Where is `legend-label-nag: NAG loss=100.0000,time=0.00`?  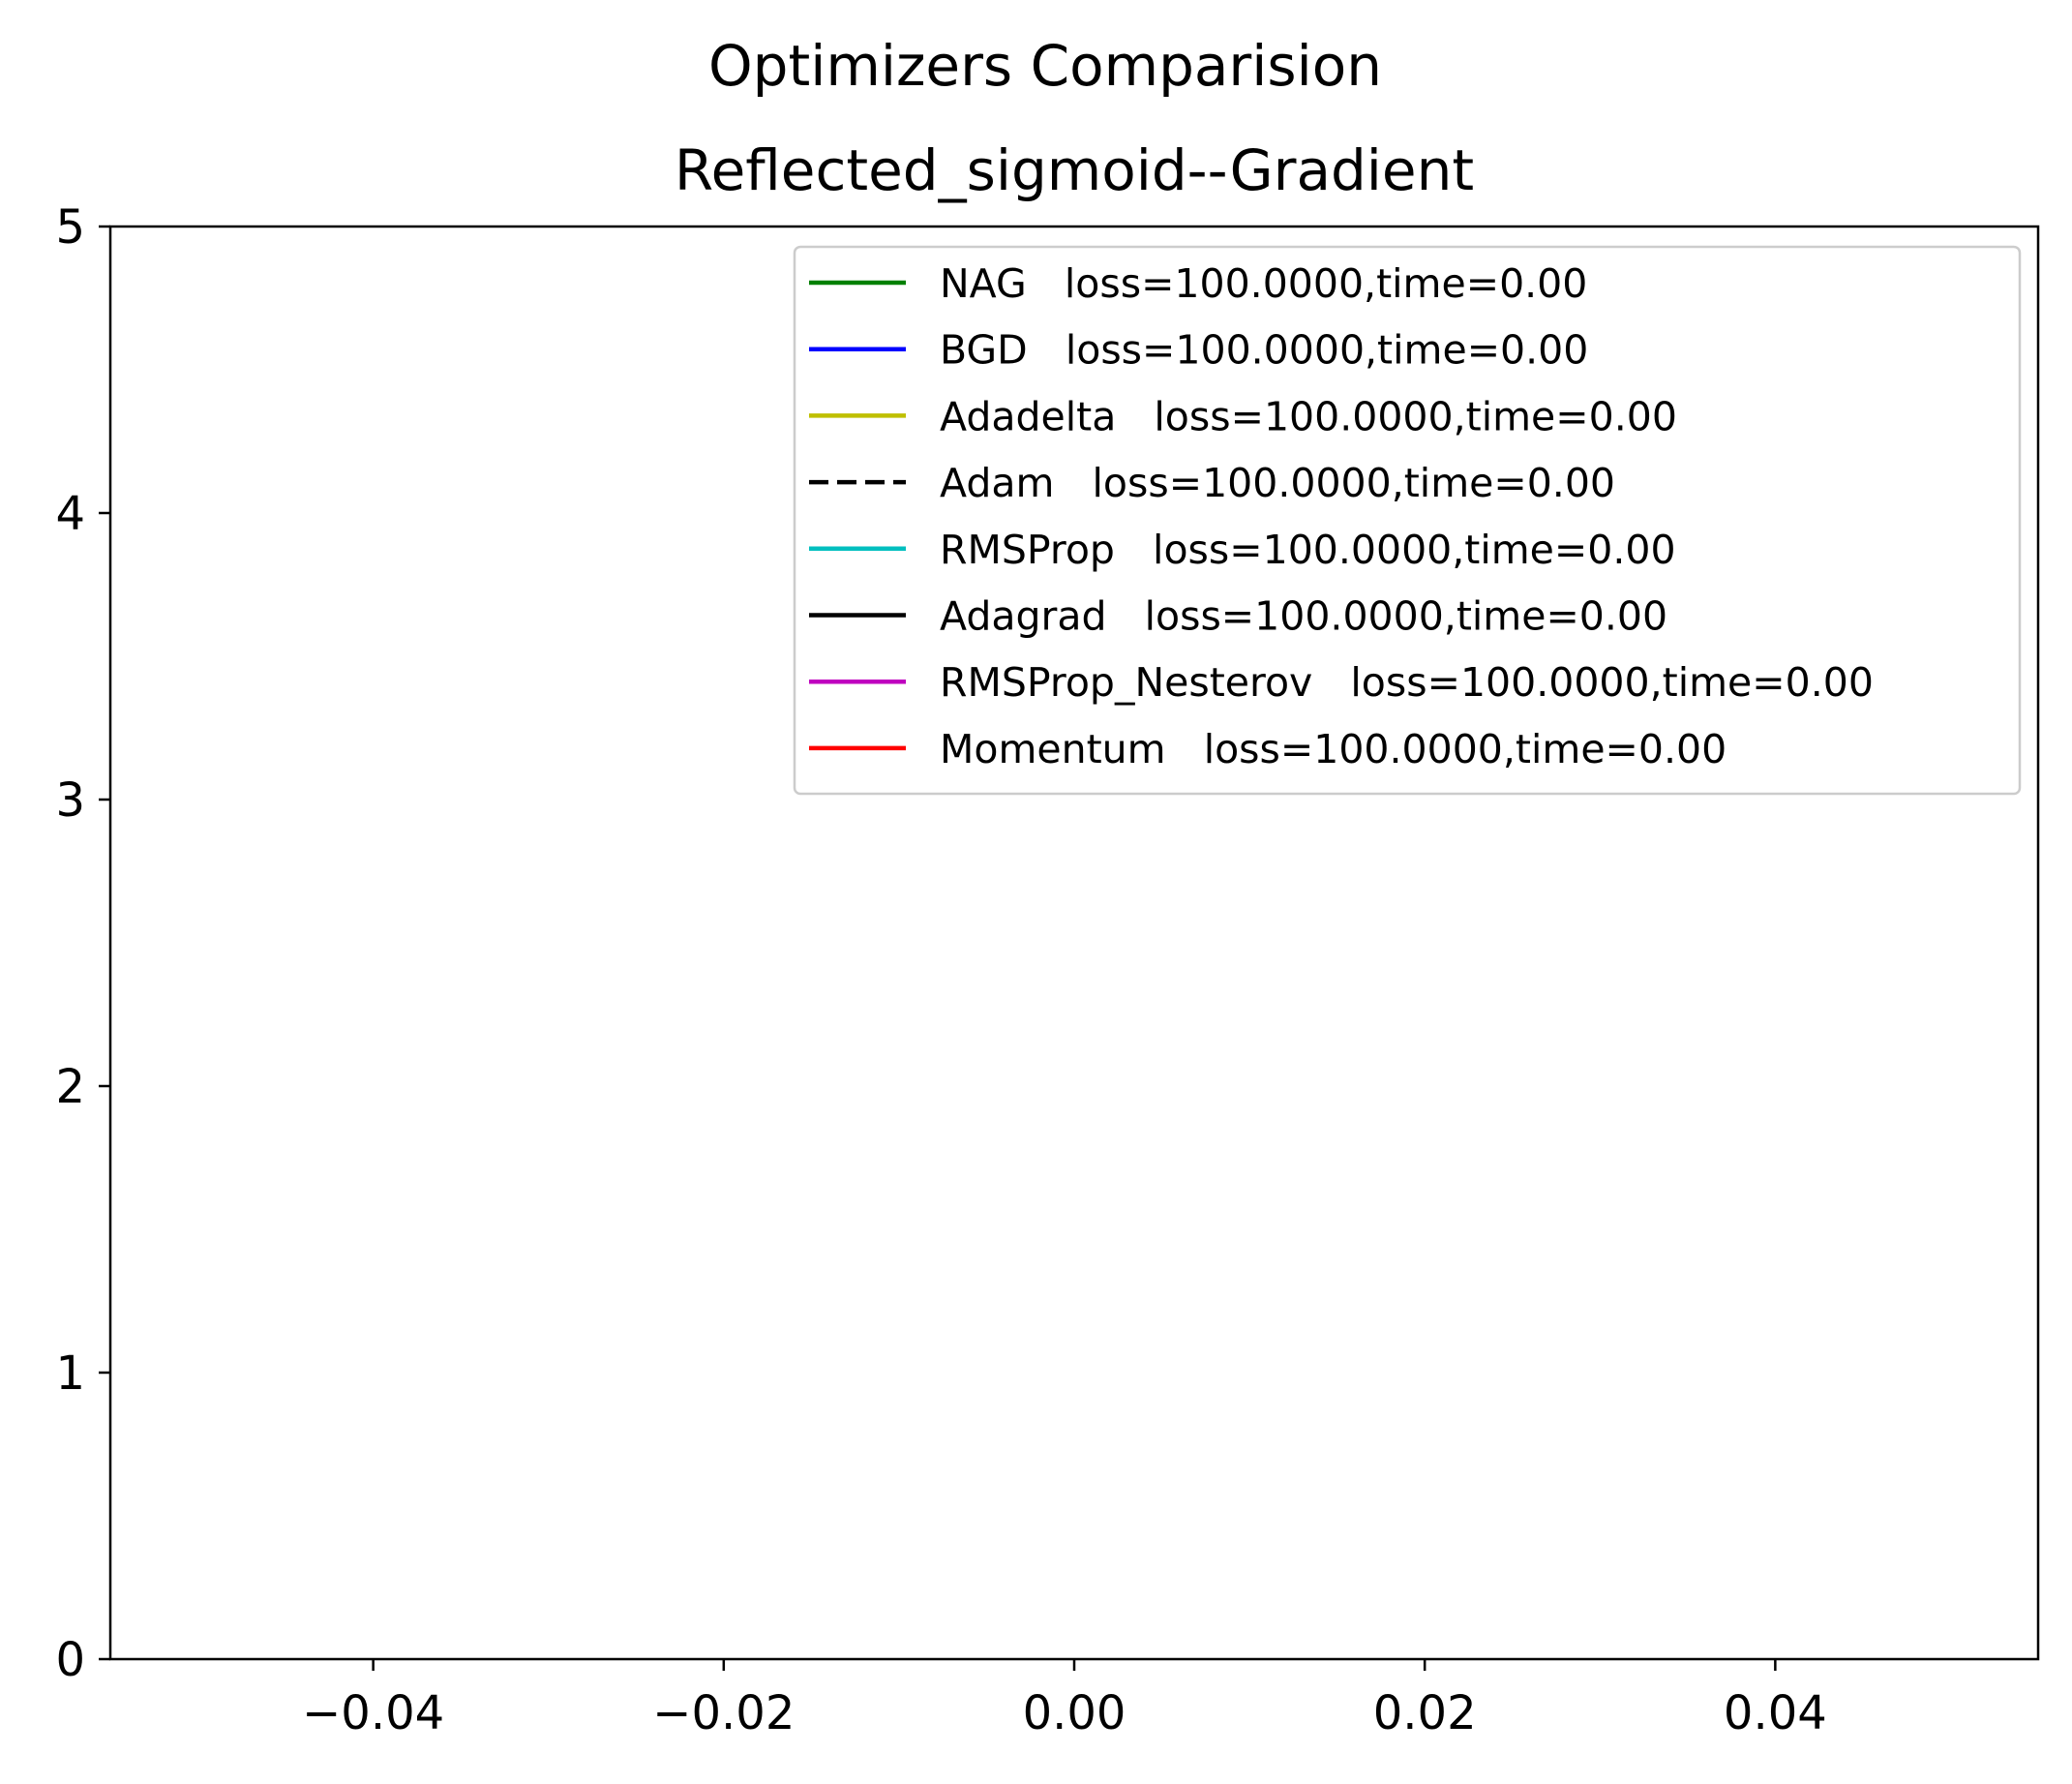 legend-label-nag: NAG loss=100.0000,time=0.00 is located at coordinates (1263, 283).